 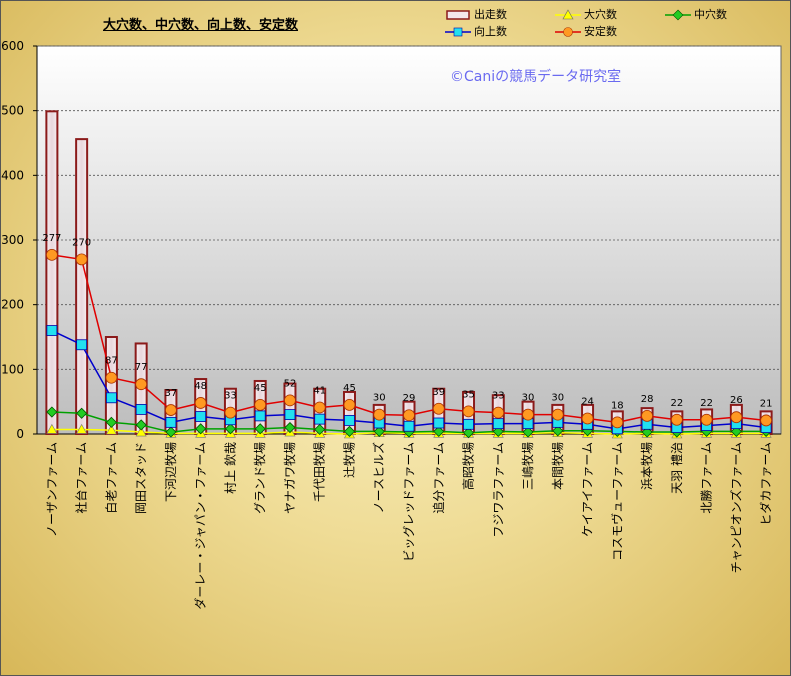 I want to click on x-tick-label: 高昭牧場, so click(x=468, y=466).